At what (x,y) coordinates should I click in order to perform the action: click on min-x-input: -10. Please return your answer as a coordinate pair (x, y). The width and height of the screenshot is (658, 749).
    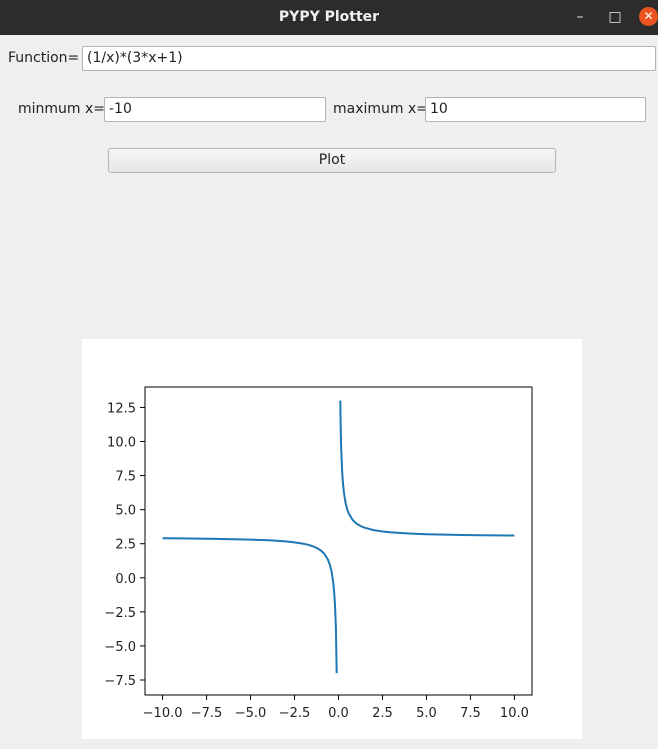
    Looking at the image, I should click on (215, 109).